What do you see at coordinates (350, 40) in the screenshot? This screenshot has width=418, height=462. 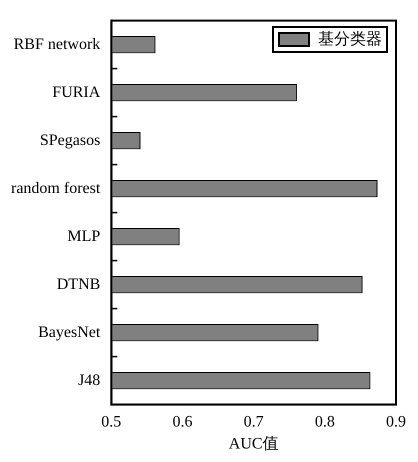 I see `legend-label: 基分类器` at bounding box center [350, 40].